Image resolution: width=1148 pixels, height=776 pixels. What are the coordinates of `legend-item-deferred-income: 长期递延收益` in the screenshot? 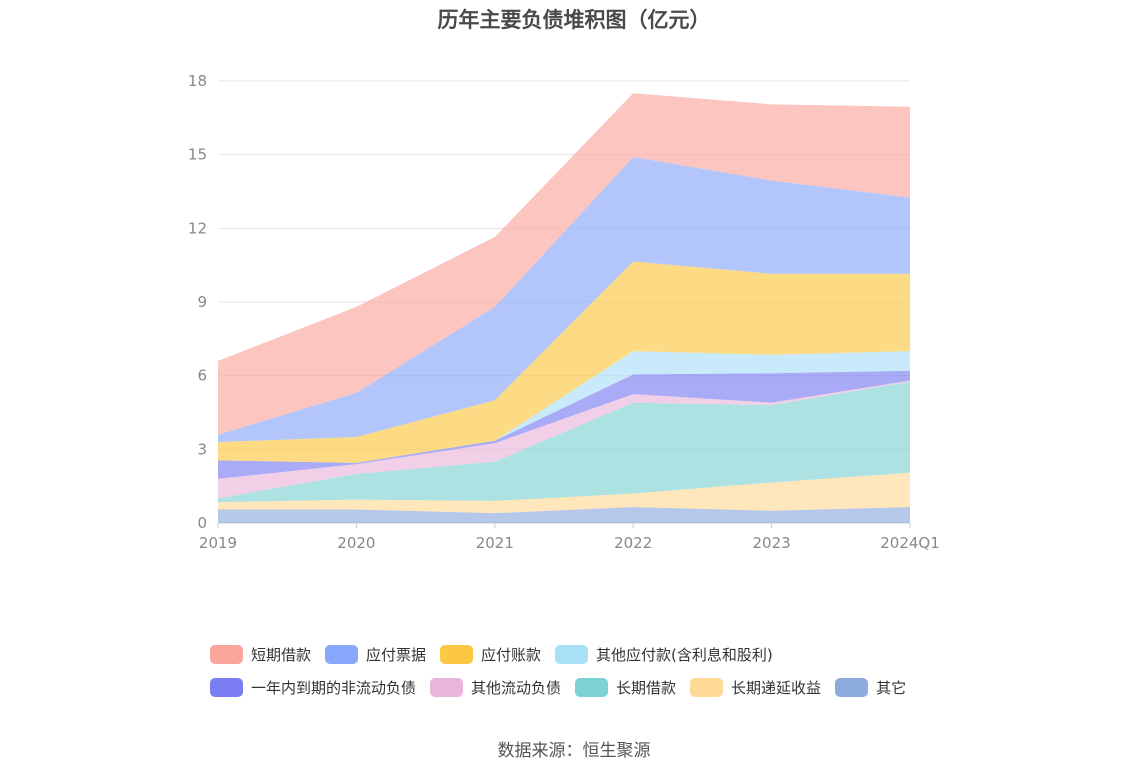 It's located at (755, 687).